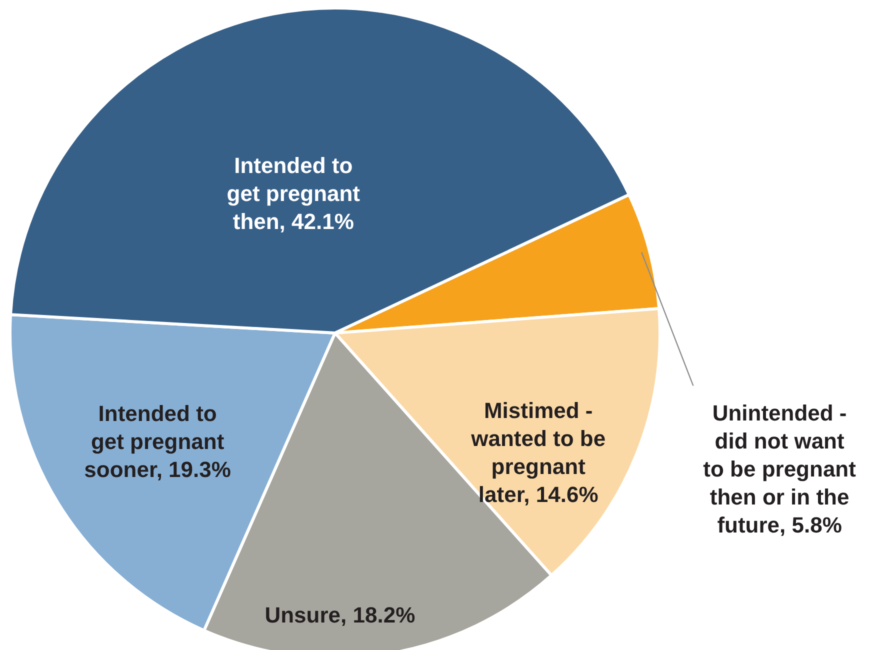 The image size is (876, 650). Describe the element at coordinates (780, 469) in the screenshot. I see `slice-label: Unintended - did not want to be pregnant then or in the future, 5.8%` at that location.